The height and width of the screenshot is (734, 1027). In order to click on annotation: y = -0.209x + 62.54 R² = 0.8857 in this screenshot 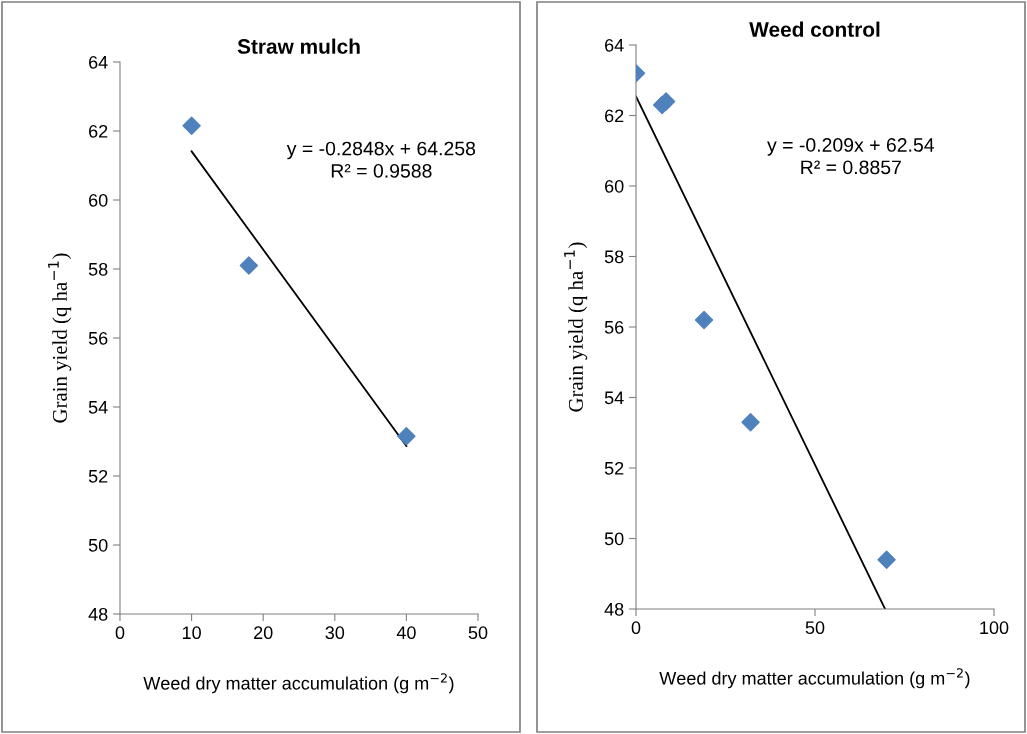, I will do `click(851, 156)`.